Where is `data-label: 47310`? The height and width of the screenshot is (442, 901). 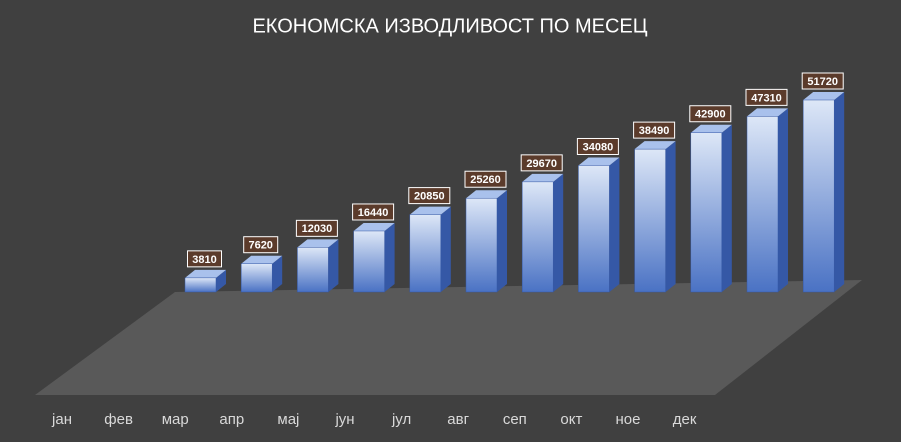
data-label: 47310 is located at coordinates (766, 98).